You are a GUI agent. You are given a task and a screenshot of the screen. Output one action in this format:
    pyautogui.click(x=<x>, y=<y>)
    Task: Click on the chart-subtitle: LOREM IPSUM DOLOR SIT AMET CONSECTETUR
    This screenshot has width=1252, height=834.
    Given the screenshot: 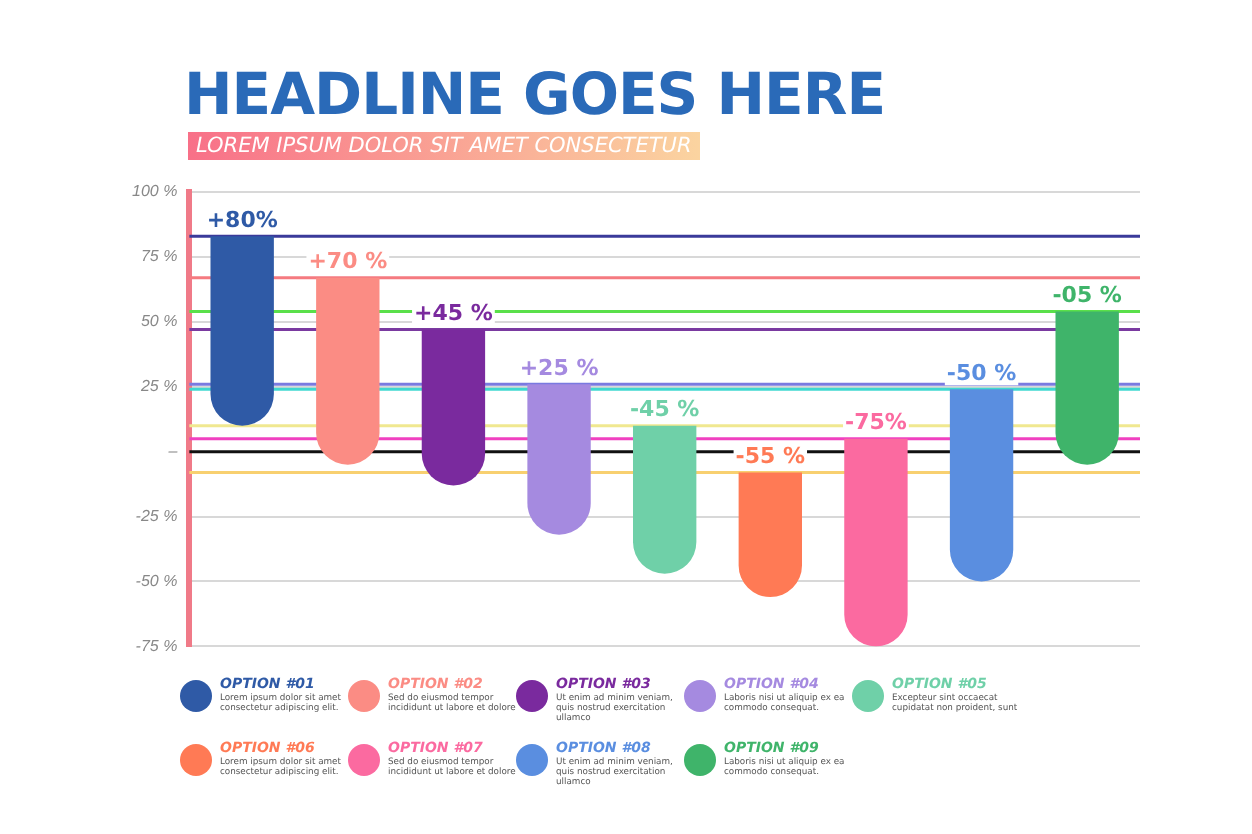 What is the action you would take?
    pyautogui.click(x=444, y=146)
    